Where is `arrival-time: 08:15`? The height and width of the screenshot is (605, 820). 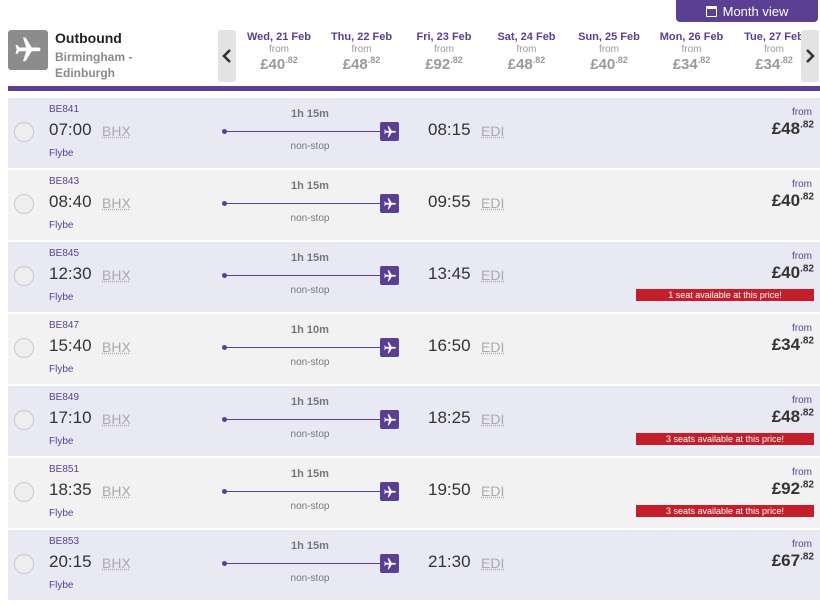 arrival-time: 08:15 is located at coordinates (449, 129).